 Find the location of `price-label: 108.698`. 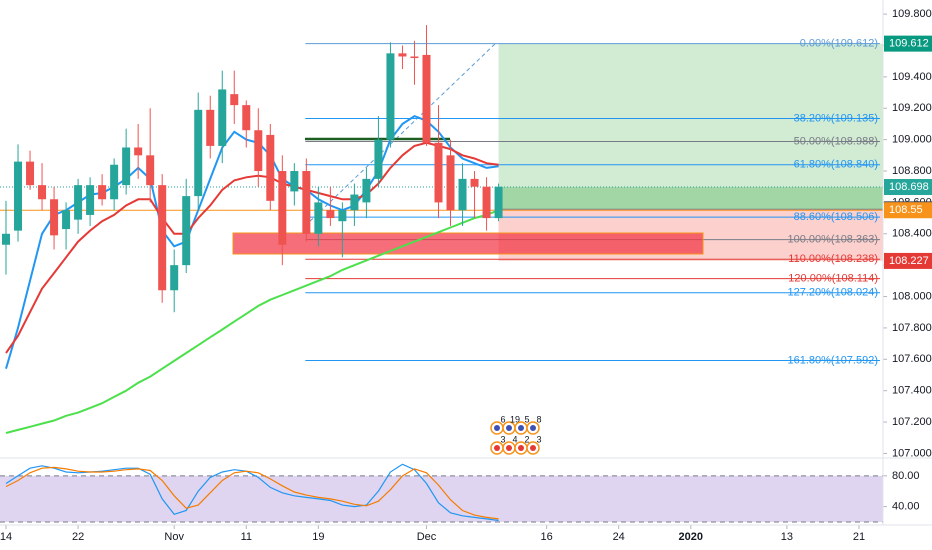

price-label: 108.698 is located at coordinates (909, 187).